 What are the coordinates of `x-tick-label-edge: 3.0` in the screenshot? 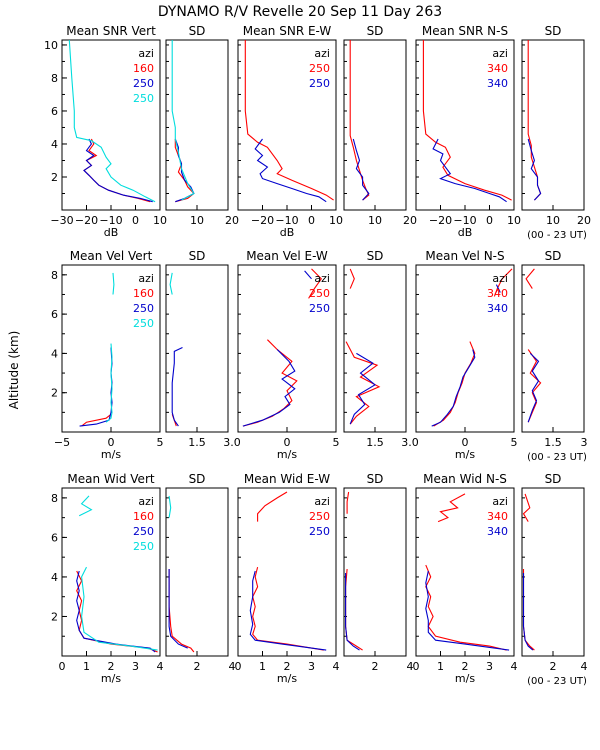 It's located at (410, 442).